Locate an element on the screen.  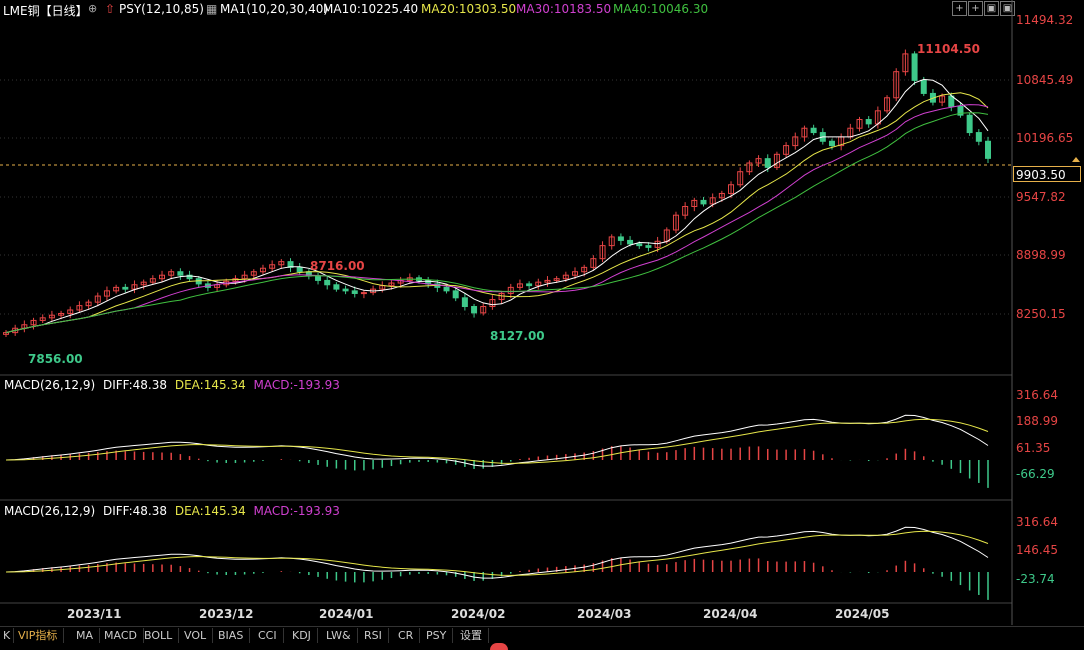
tab-vol: VOL is located at coordinates (196, 635).